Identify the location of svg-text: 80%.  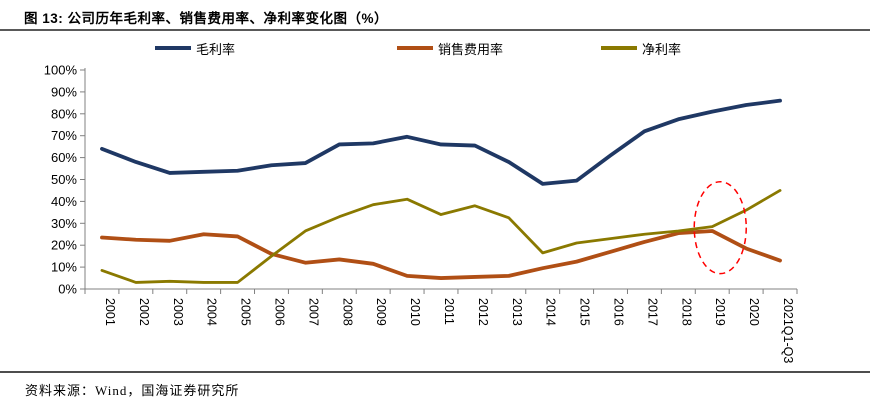
(64, 113).